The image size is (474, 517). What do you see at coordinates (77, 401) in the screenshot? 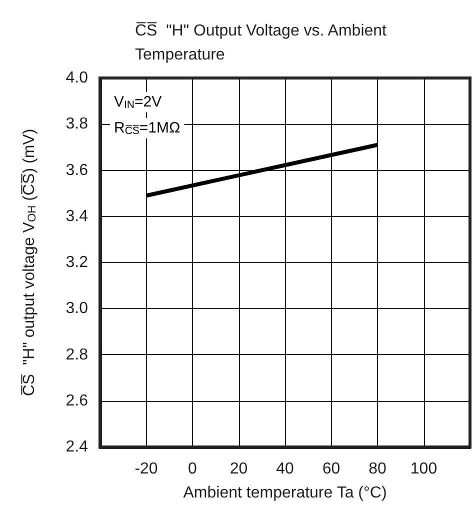
I see `y-tick-label: 2.6` at bounding box center [77, 401].